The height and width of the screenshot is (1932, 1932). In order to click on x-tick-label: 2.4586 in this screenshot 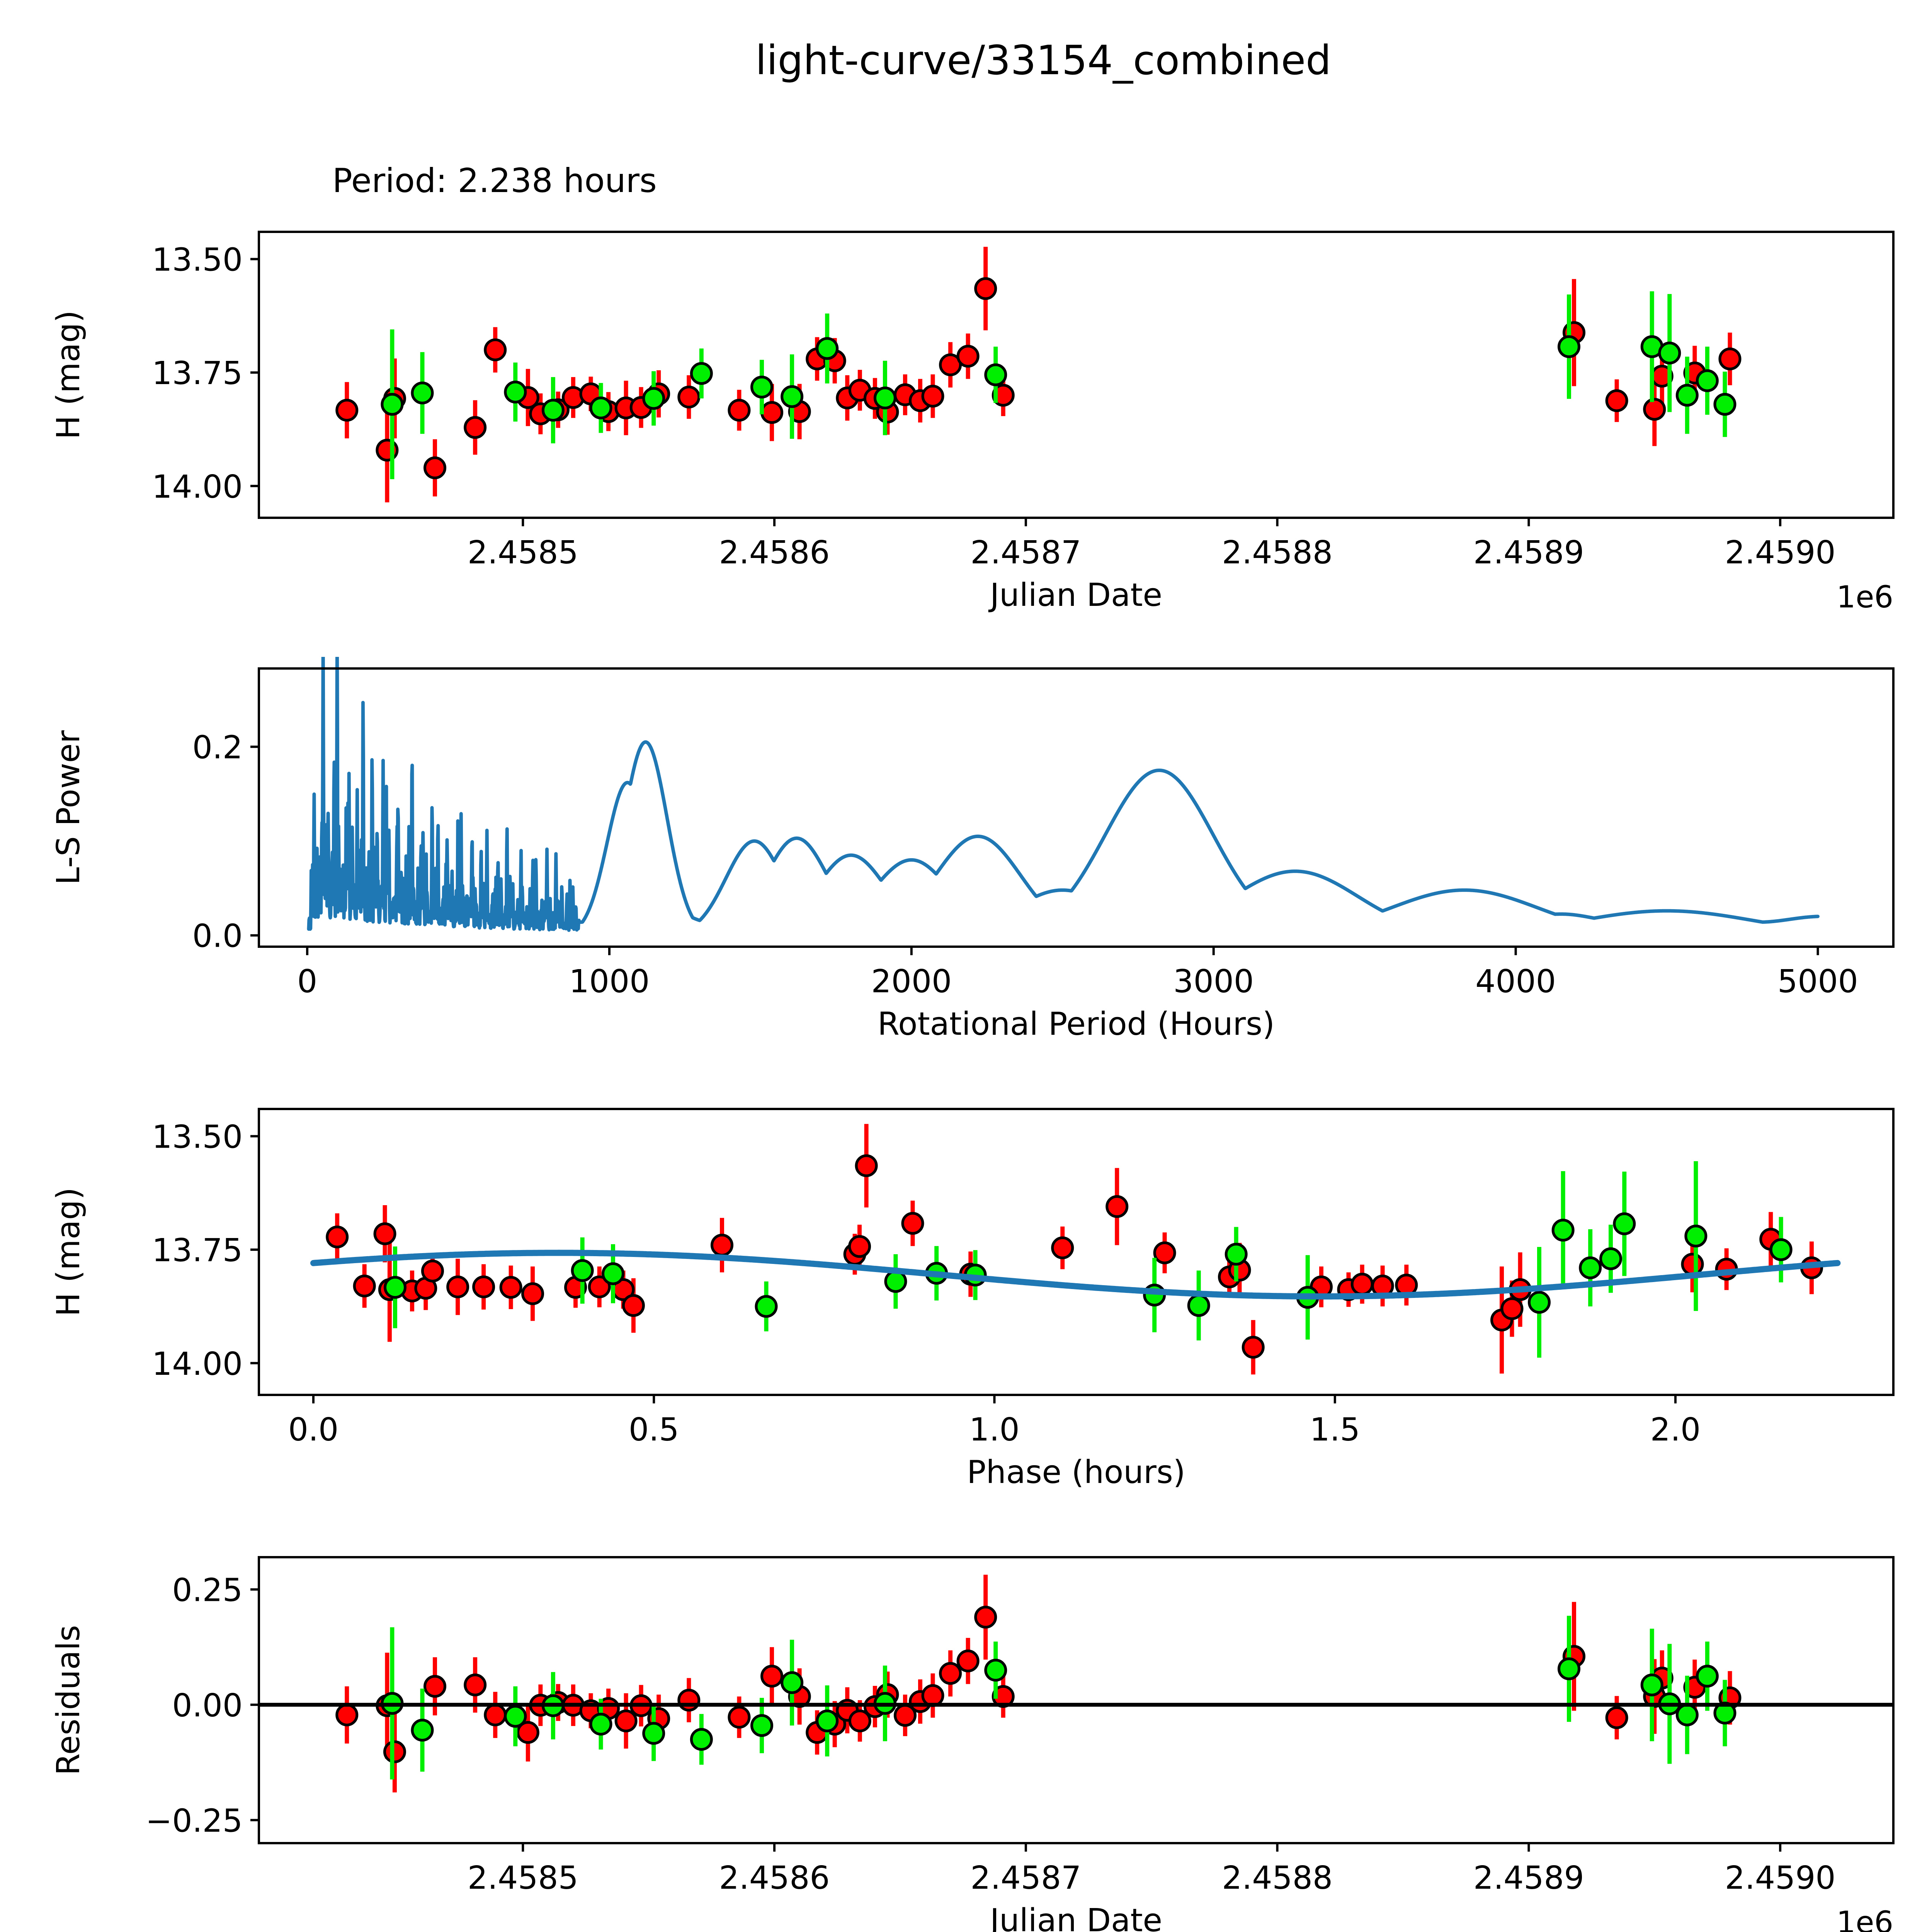, I will do `click(774, 1878)`.